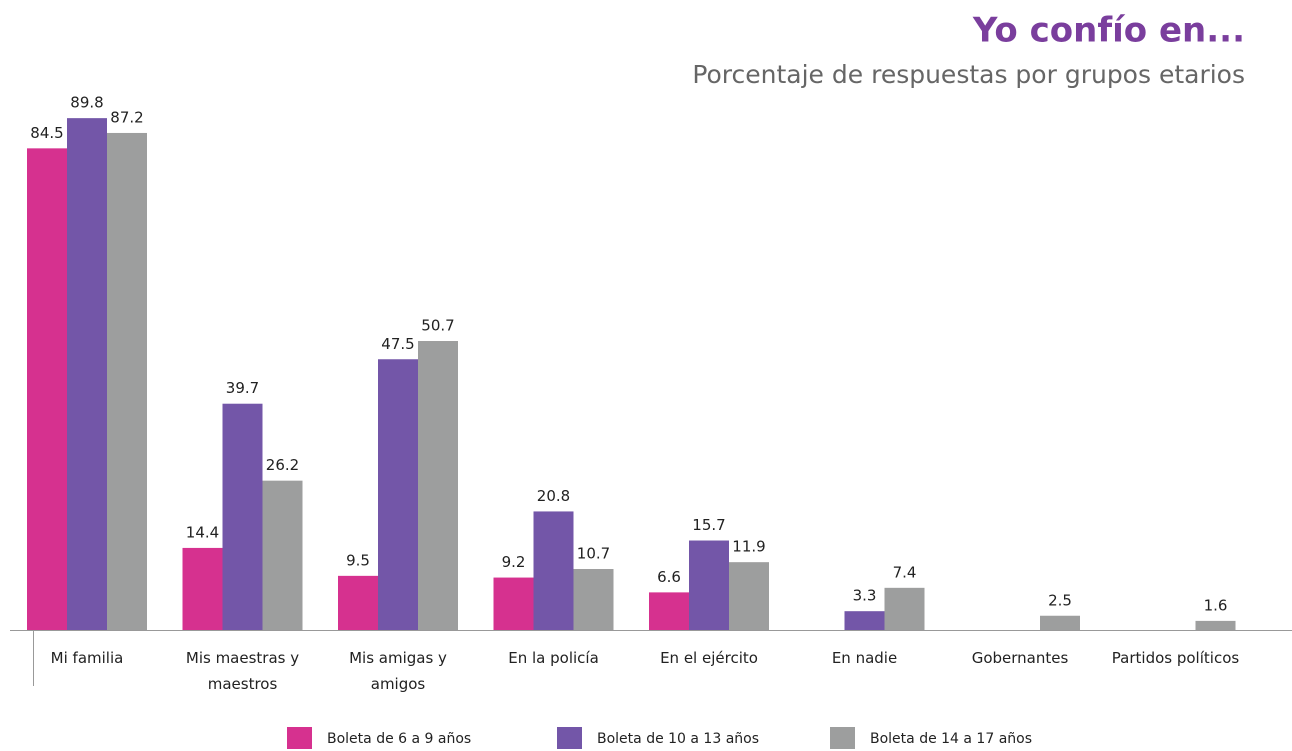  What do you see at coordinates (678, 739) in the screenshot?
I see `legend-label: Boleta de 10 a 13 años` at bounding box center [678, 739].